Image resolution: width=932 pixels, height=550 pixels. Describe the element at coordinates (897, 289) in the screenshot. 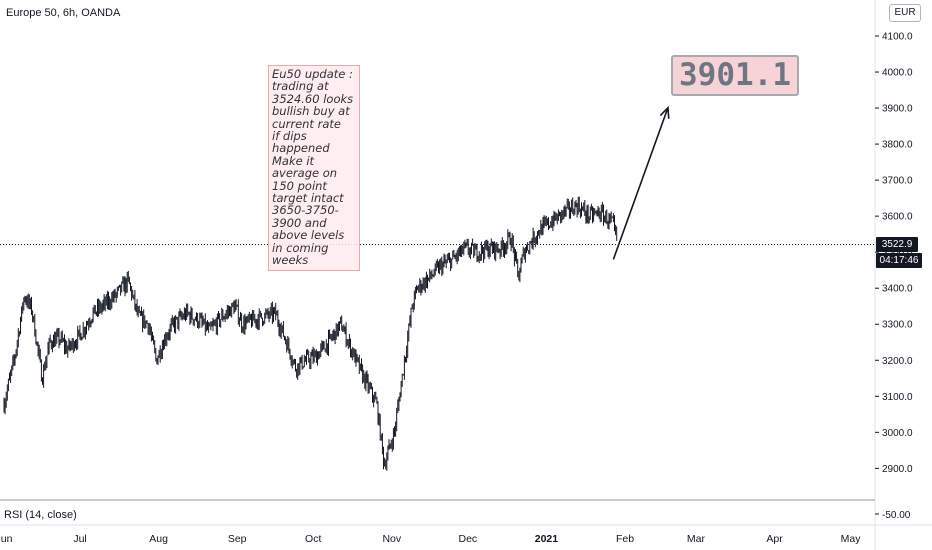

I see `price-axis-label: 3400.0` at that location.